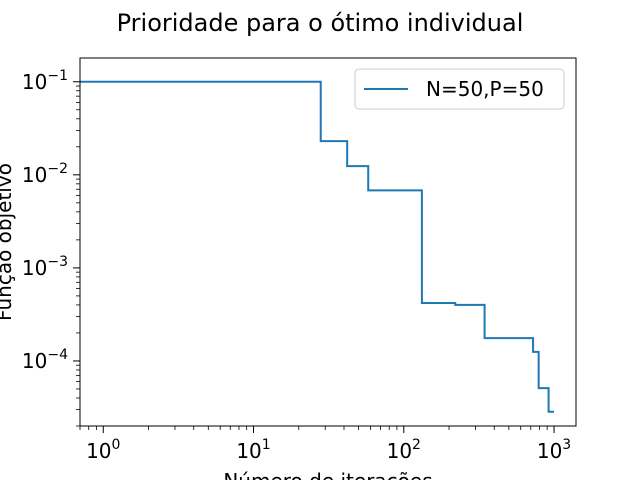 The height and width of the screenshot is (480, 640). I want to click on x-axis-label: Número de iterações, so click(327, 474).